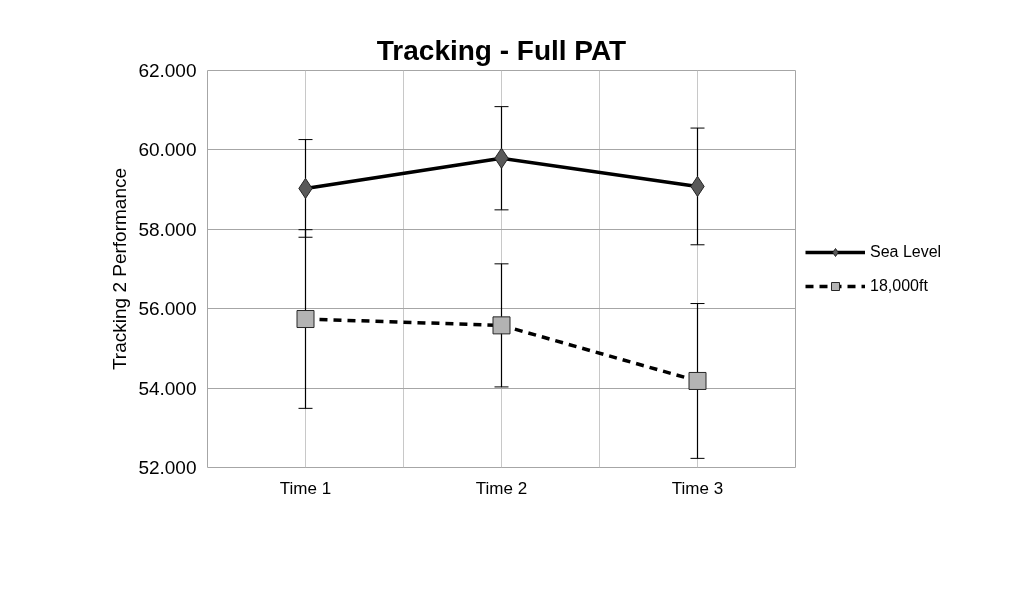 This screenshot has width=1032, height=598. Describe the element at coordinates (167, 150) in the screenshot. I see `y-tick-label: 60.000` at that location.